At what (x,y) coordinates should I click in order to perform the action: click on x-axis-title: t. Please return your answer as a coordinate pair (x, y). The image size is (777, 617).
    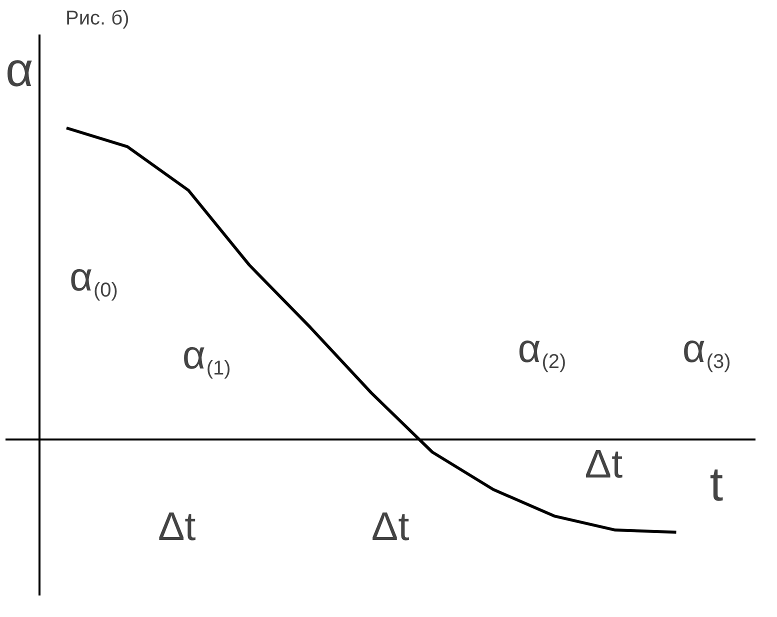
    Looking at the image, I should click on (717, 485).